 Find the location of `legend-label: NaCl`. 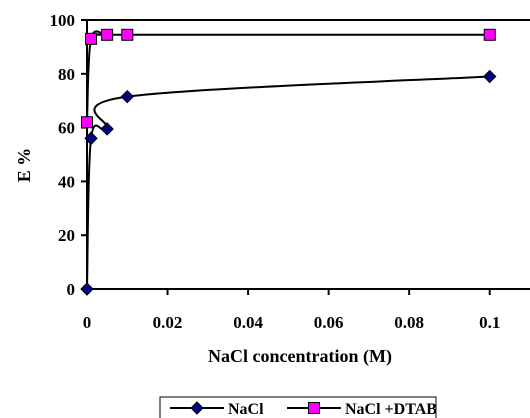

legend-label: NaCl is located at coordinates (246, 409).